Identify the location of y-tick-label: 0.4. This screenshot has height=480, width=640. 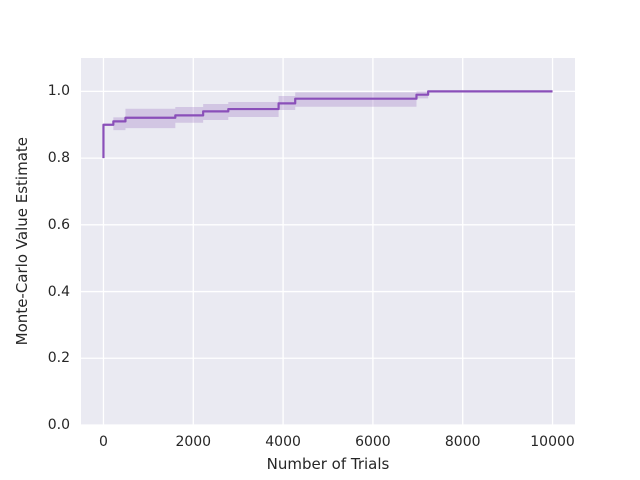
(58, 291).